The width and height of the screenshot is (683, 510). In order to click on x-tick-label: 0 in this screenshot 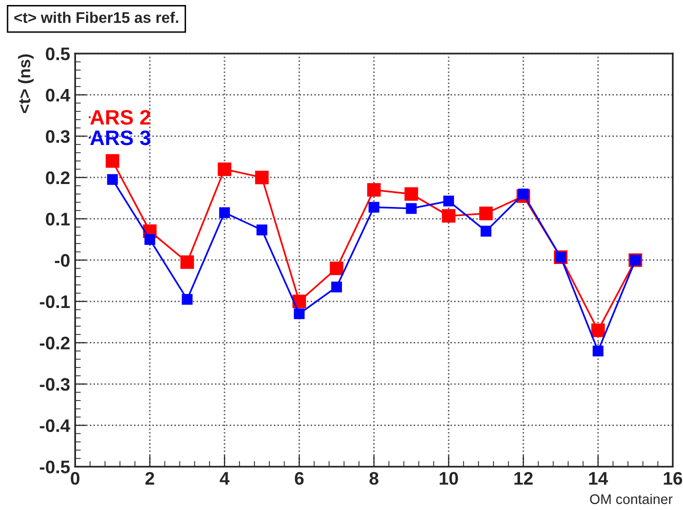, I will do `click(75, 478)`.